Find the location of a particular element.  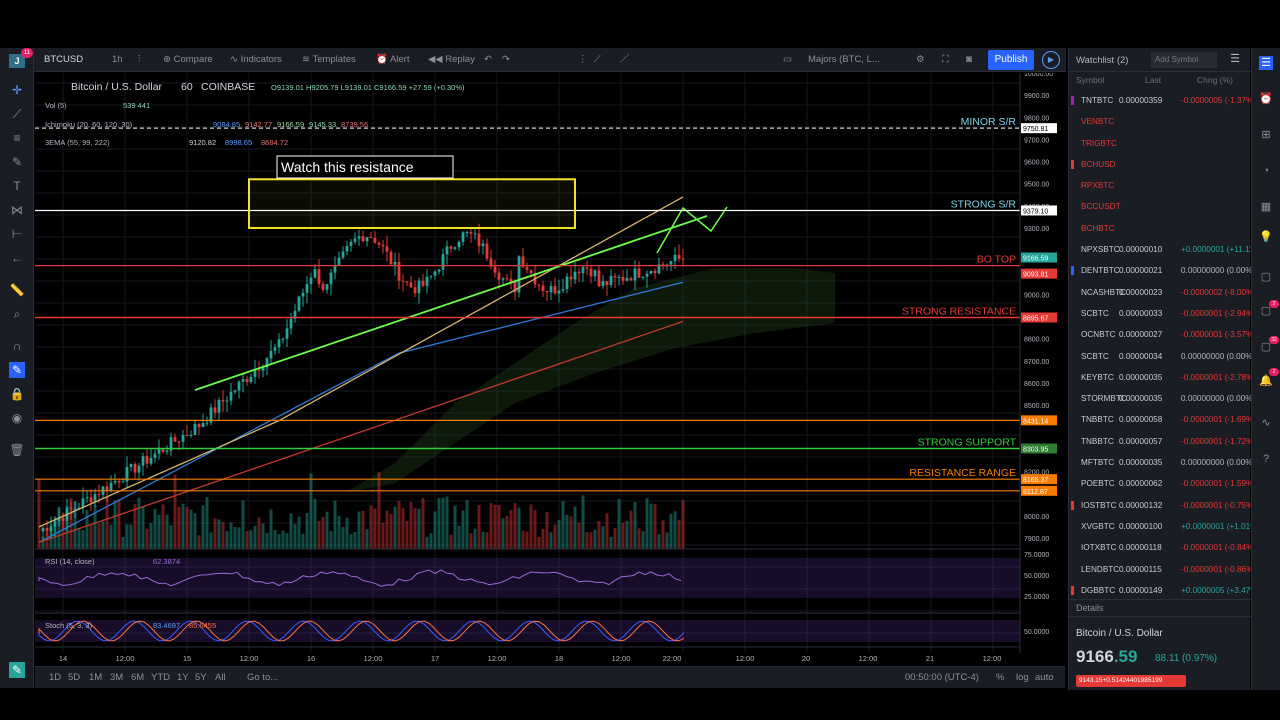

compare-button: ⊕ Compare is located at coordinates (188, 59).